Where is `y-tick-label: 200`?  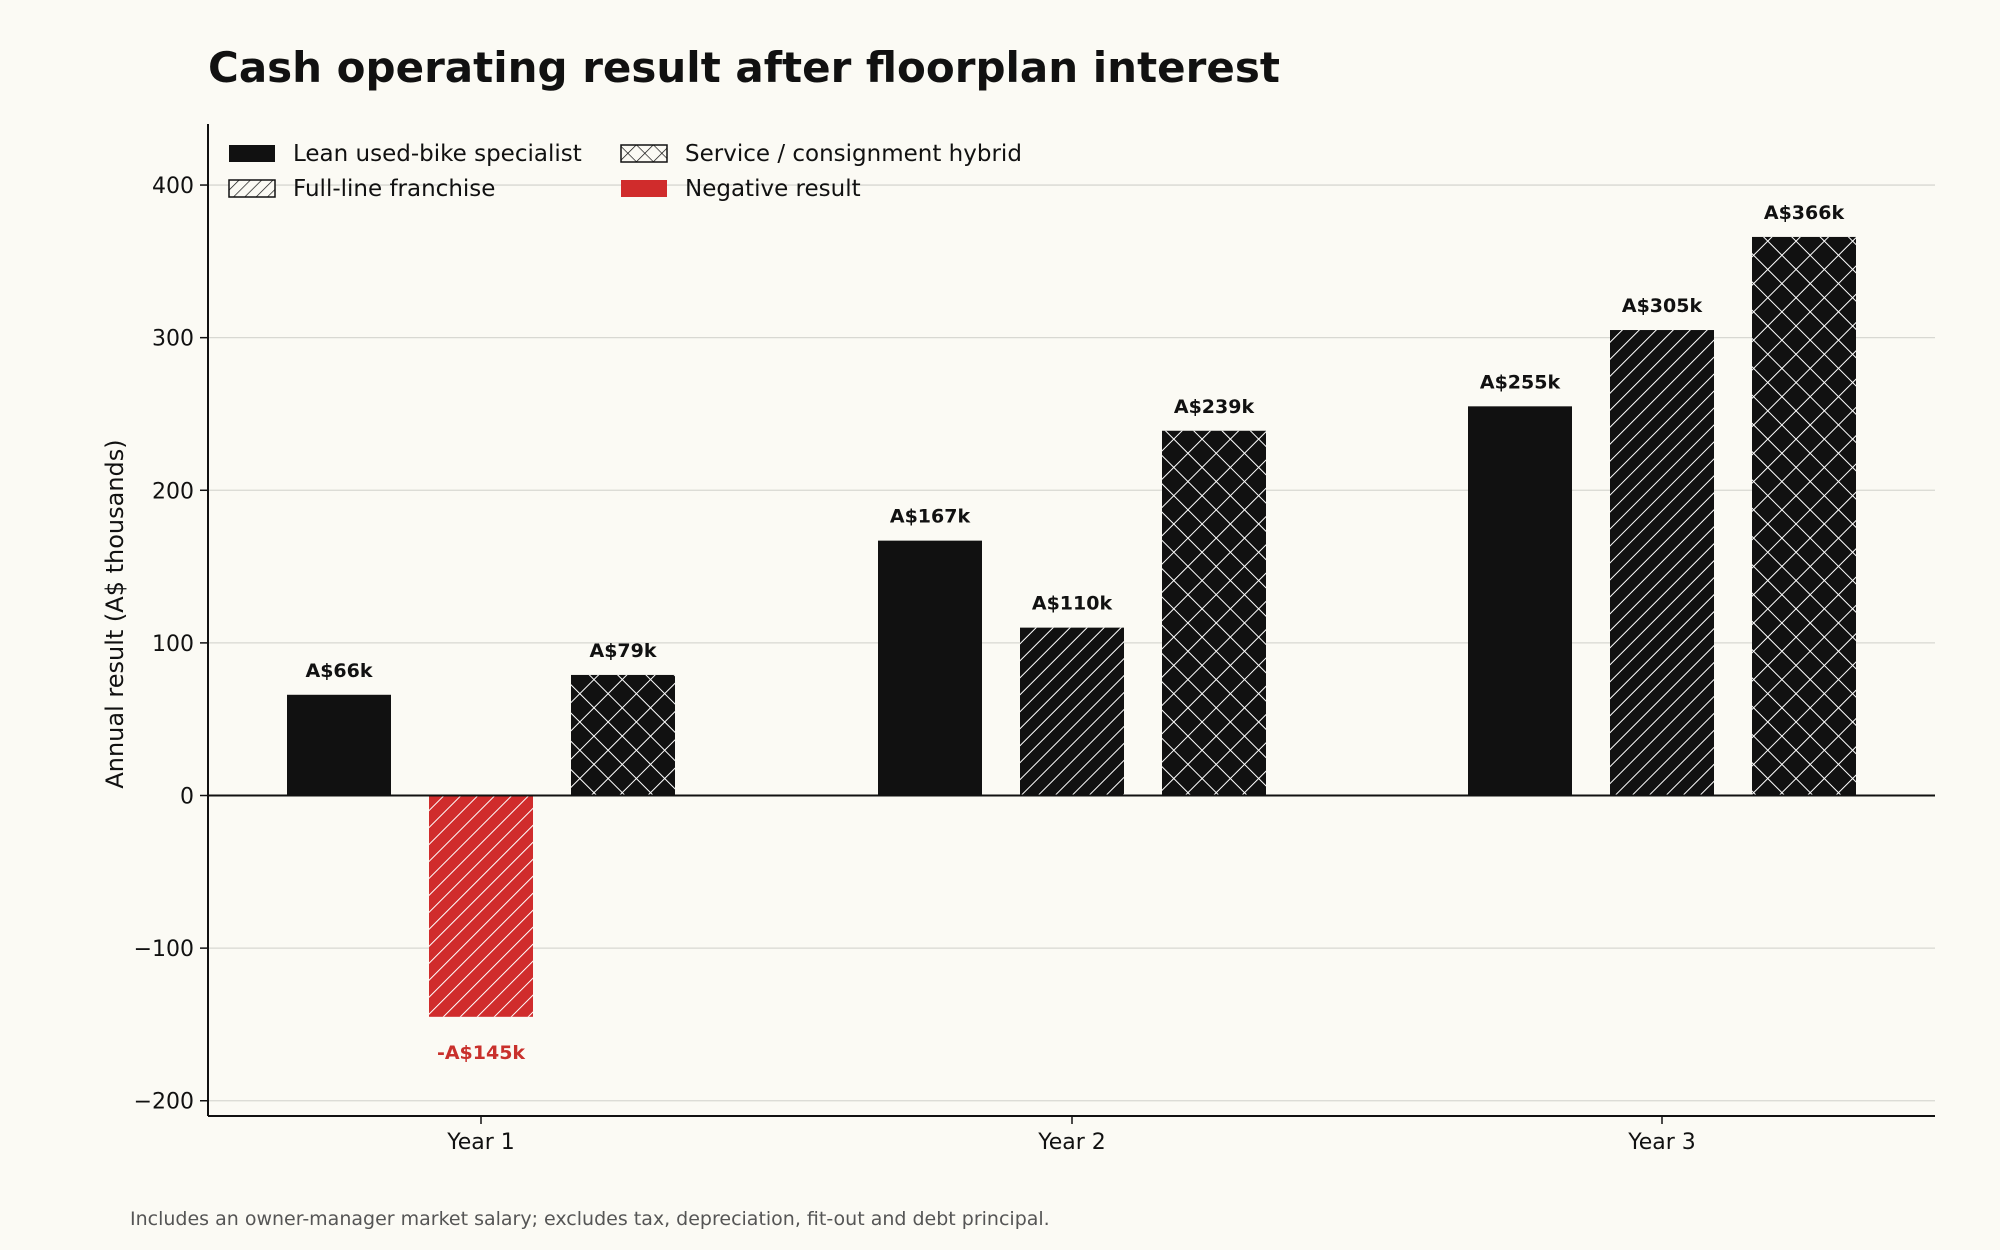
y-tick-label: 200 is located at coordinates (173, 491).